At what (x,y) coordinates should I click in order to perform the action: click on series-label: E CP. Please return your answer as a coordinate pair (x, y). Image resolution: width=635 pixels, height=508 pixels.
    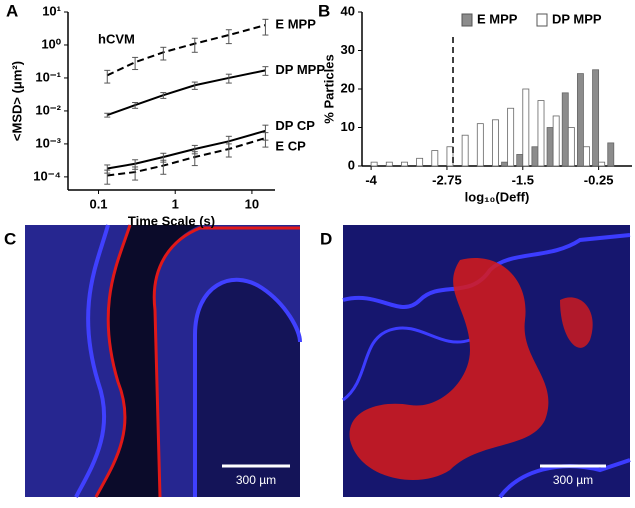
    Looking at the image, I should click on (290, 146).